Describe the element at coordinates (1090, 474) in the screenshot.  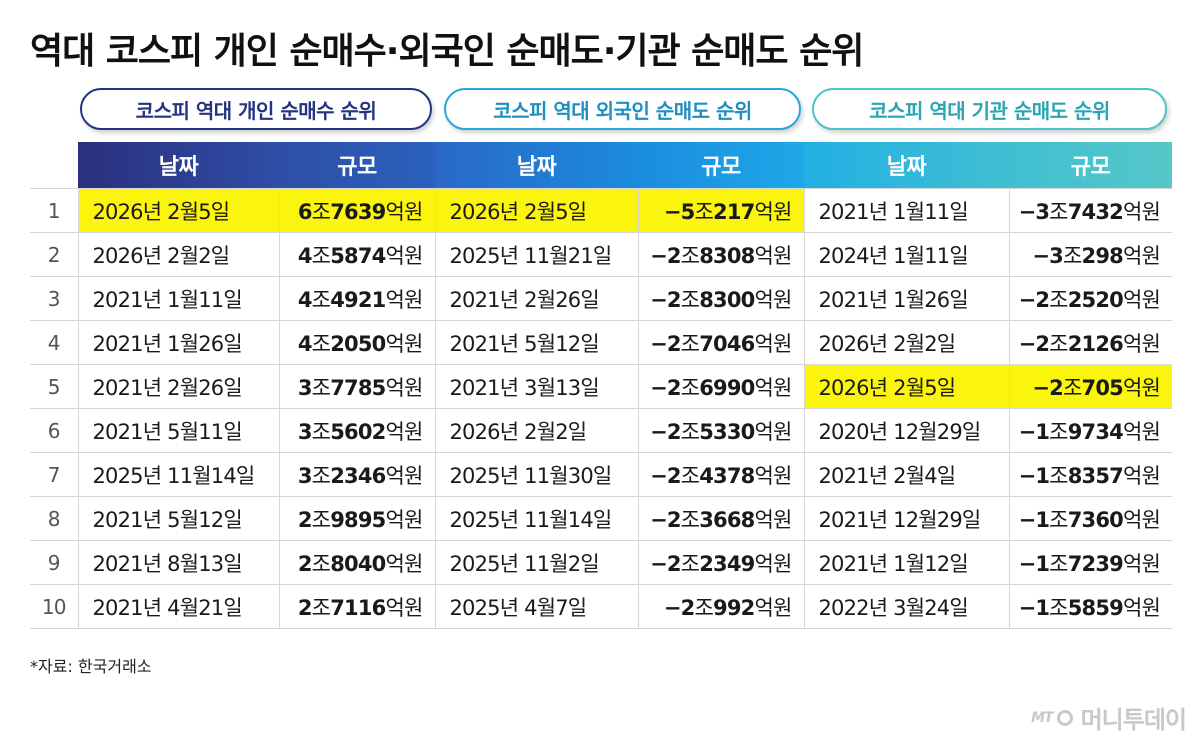
I see `institution-amount-cell: −1조8357억원` at that location.